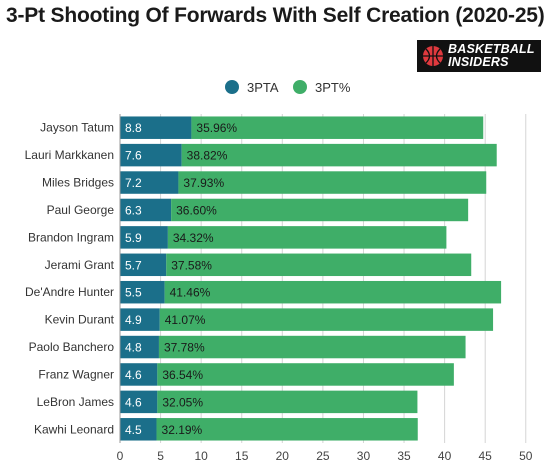 This screenshot has width=560, height=476. What do you see at coordinates (242, 456) in the screenshot?
I see `x-tick-label: 15` at bounding box center [242, 456].